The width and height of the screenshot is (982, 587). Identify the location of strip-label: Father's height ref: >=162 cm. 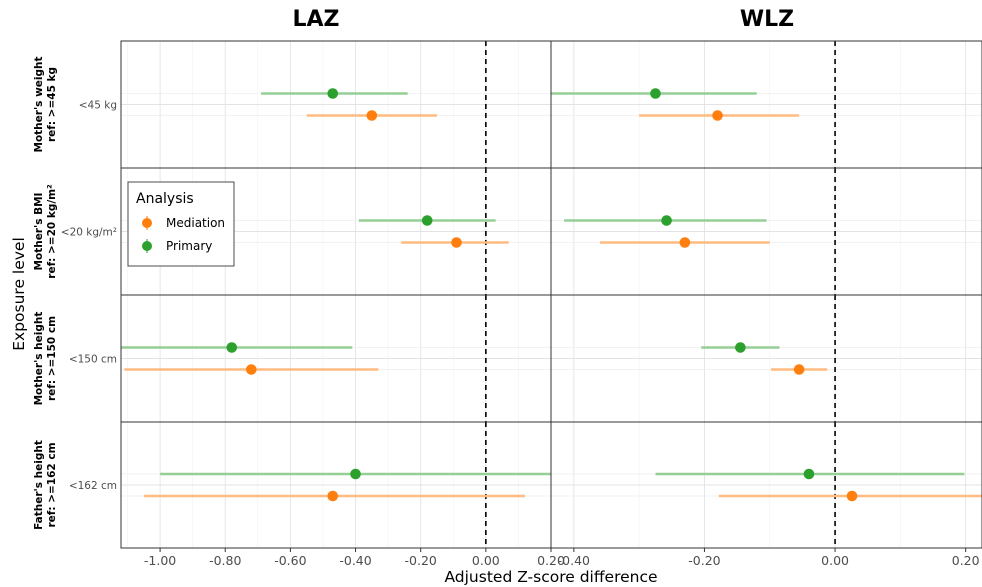
(45, 485).